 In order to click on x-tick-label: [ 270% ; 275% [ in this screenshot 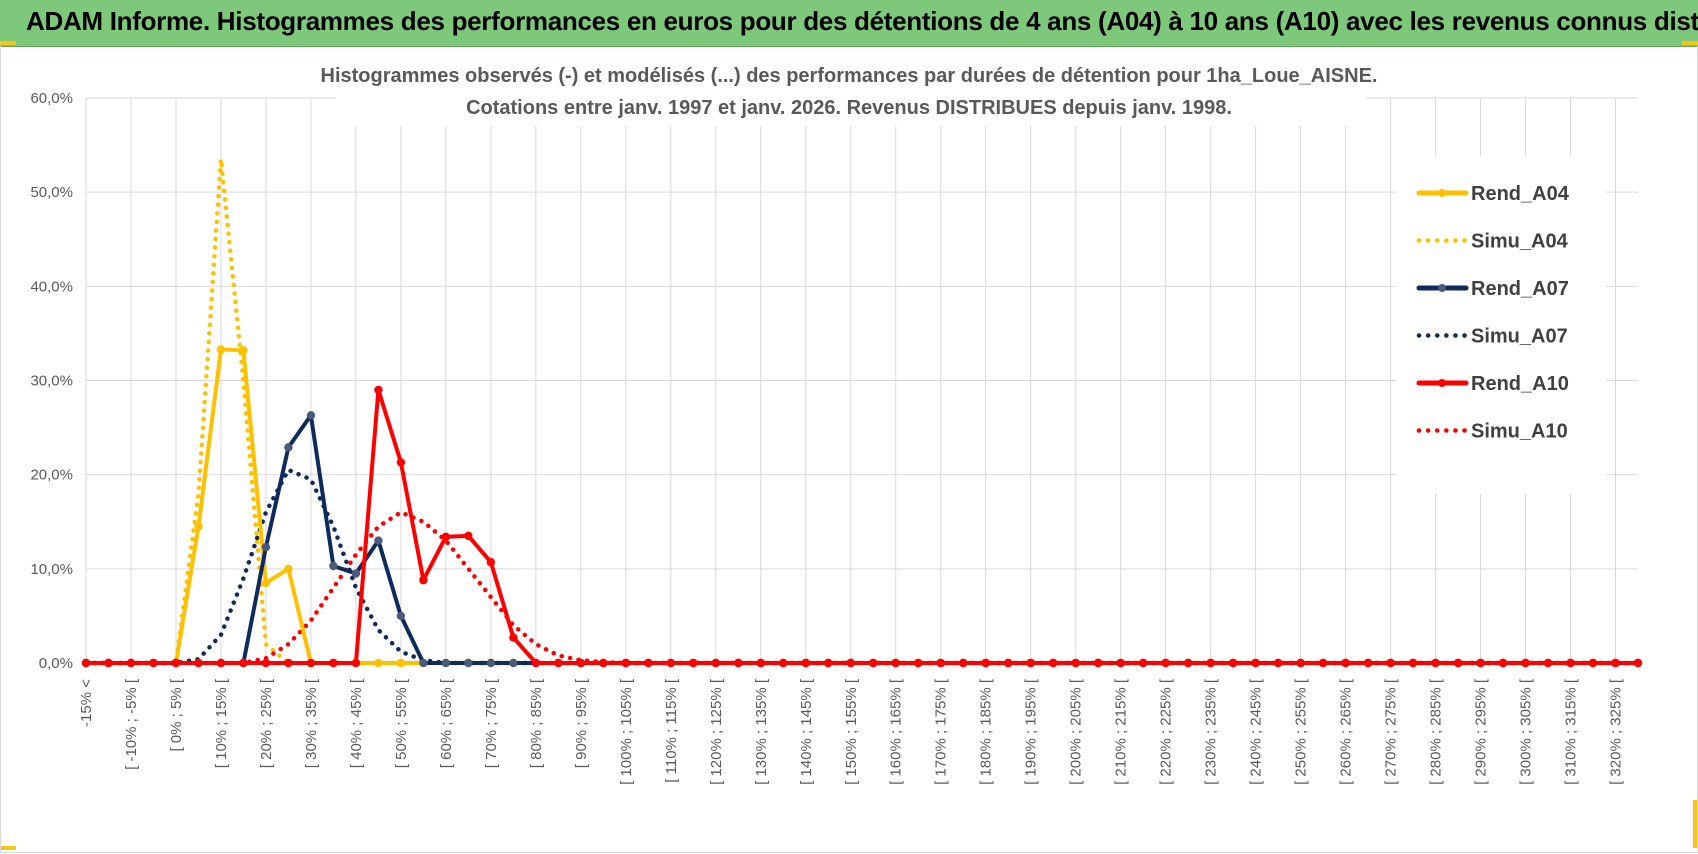, I will do `click(1391, 731)`.